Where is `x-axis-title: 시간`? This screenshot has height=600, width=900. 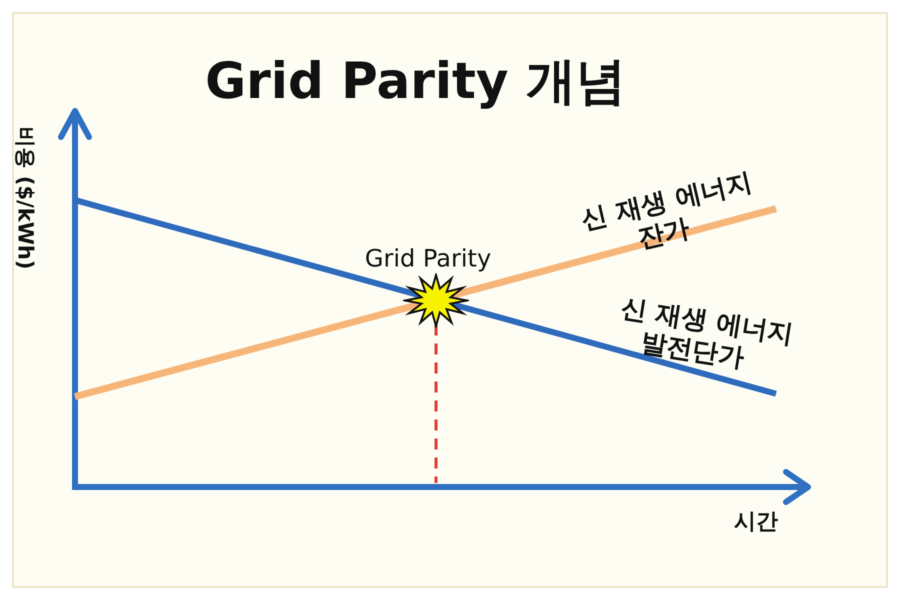 x-axis-title: 시간 is located at coordinates (756, 522).